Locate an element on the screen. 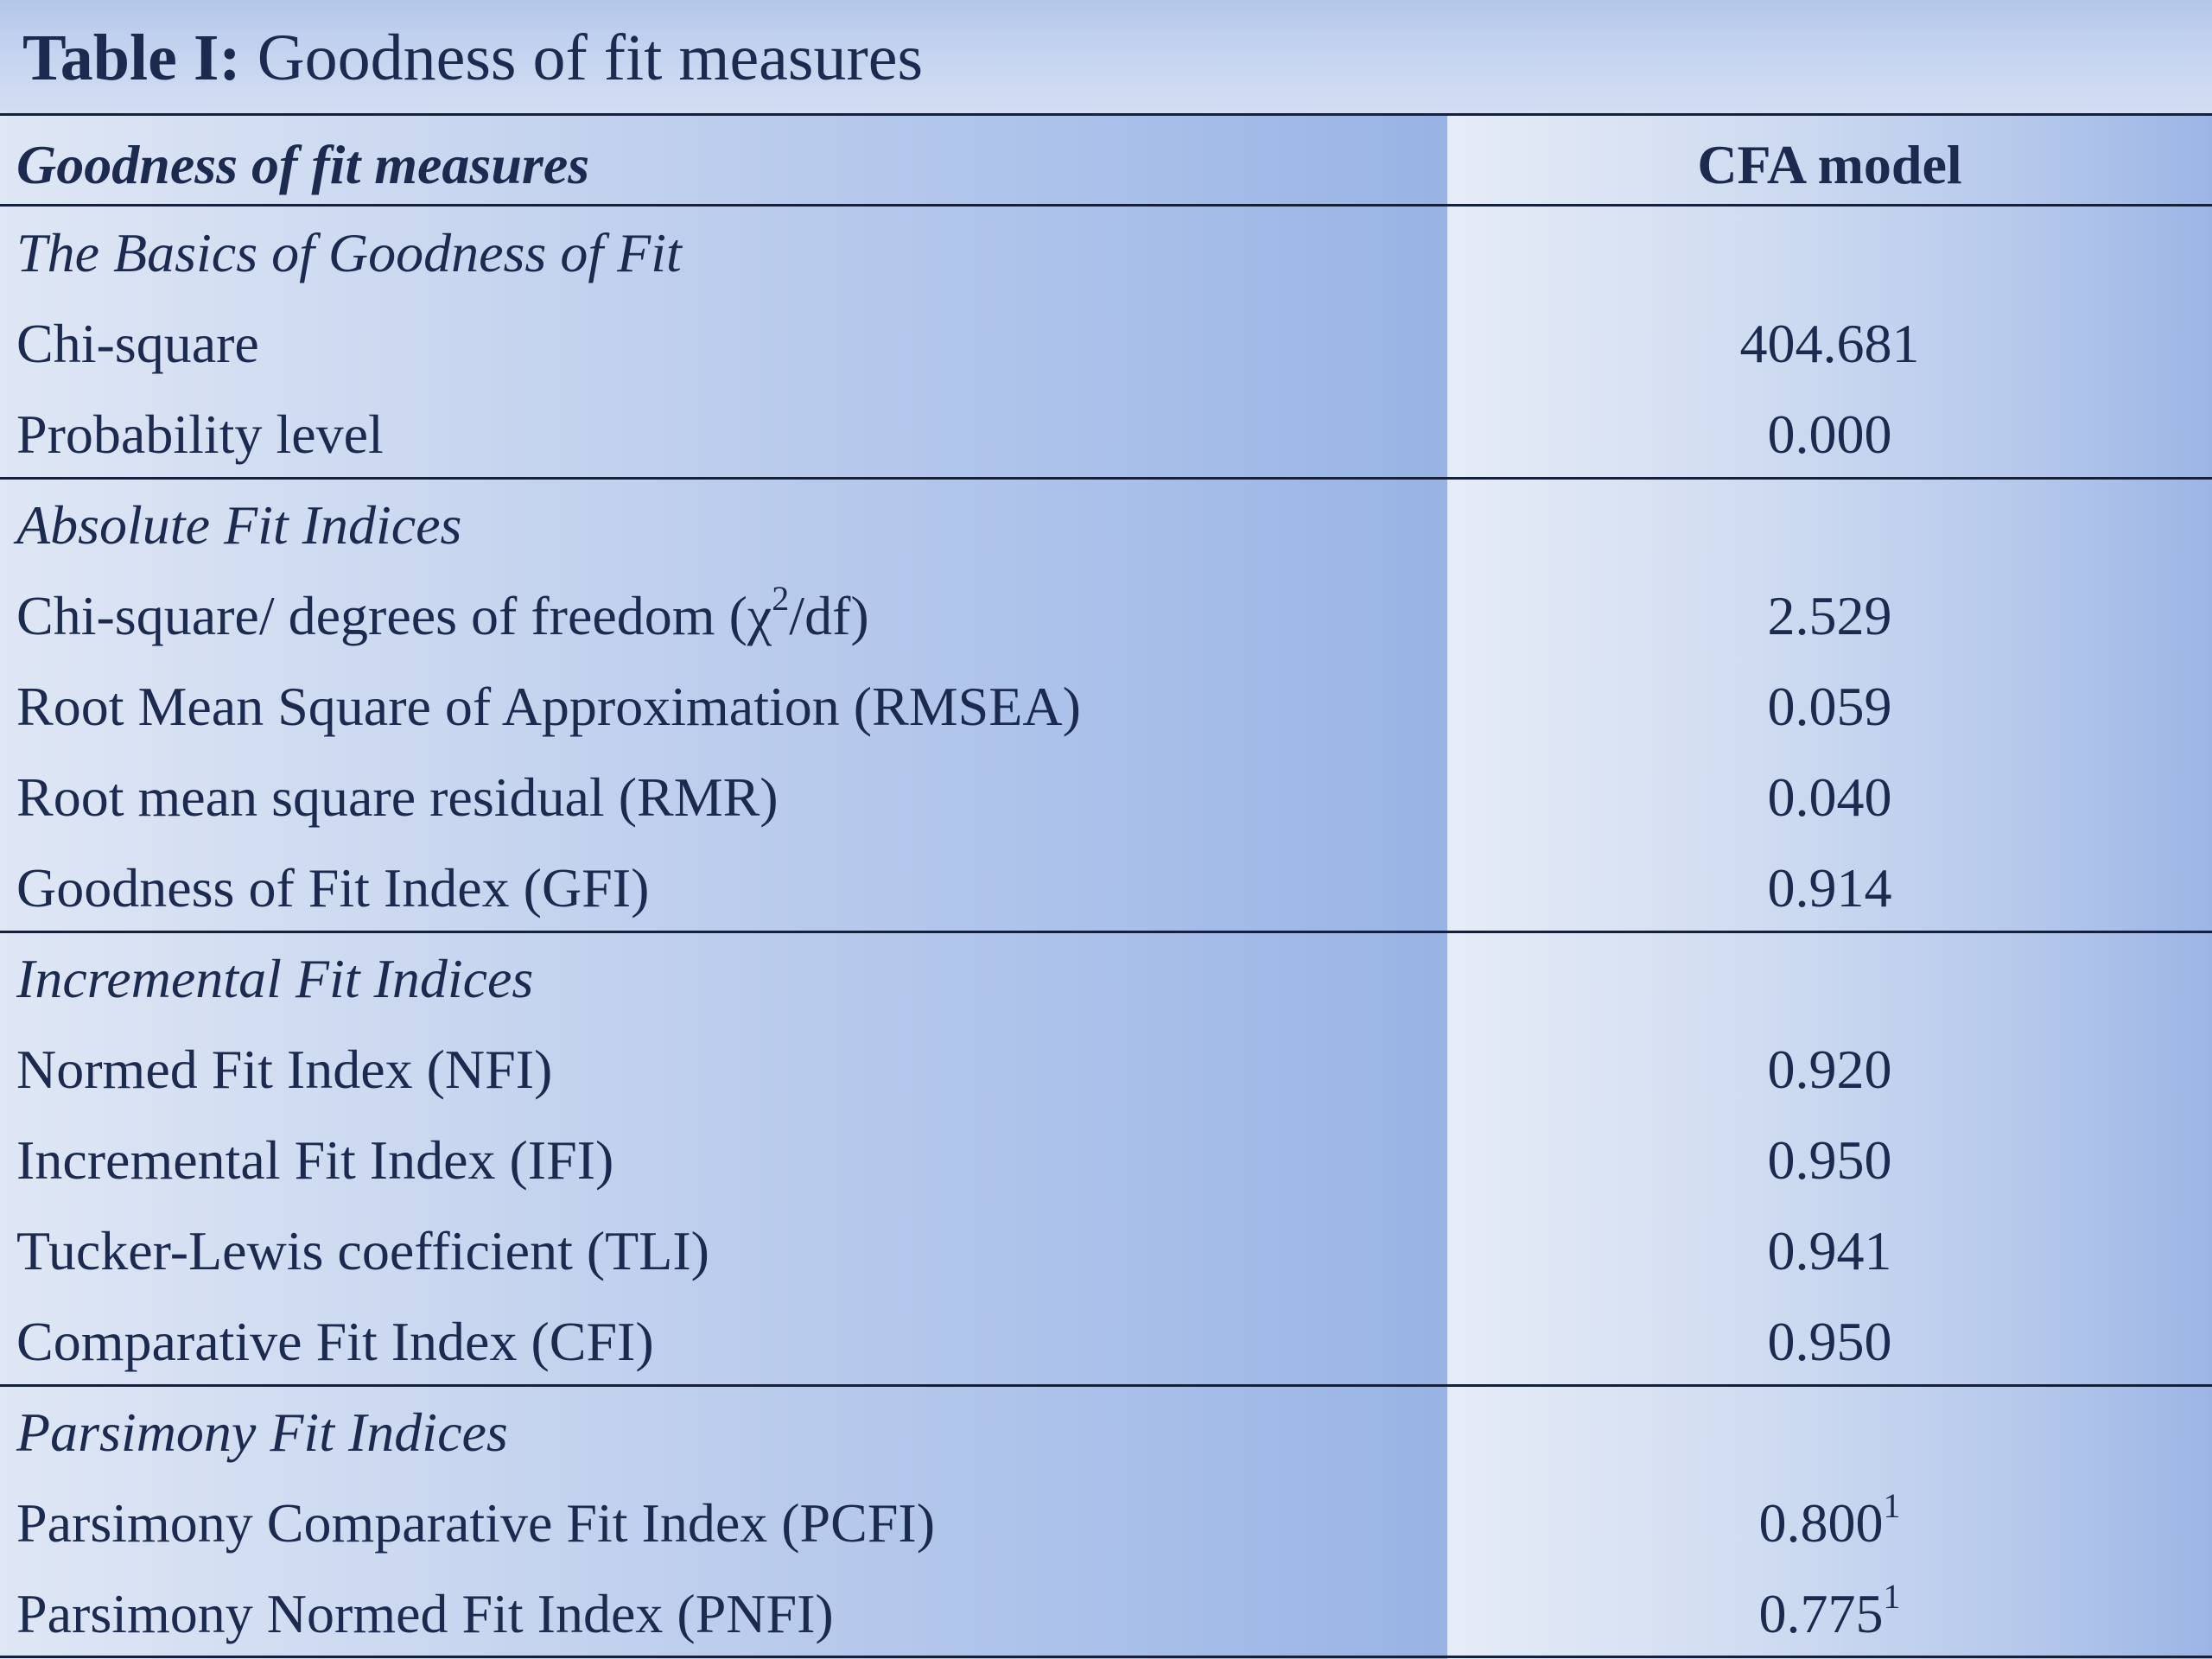  measure-value: 0.914 is located at coordinates (1829, 887).